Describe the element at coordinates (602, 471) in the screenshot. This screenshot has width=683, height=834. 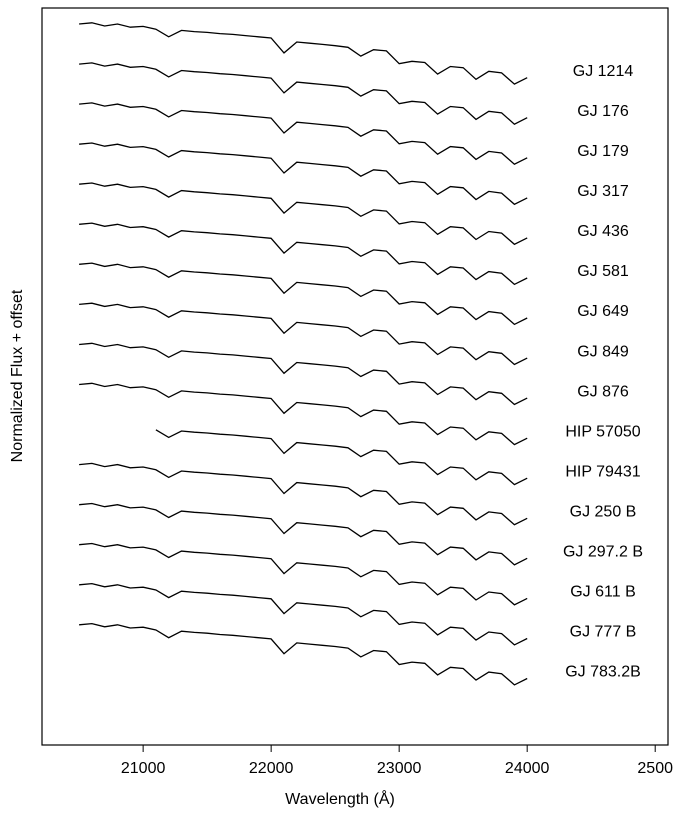
I see `series-label: HIP 79431` at that location.